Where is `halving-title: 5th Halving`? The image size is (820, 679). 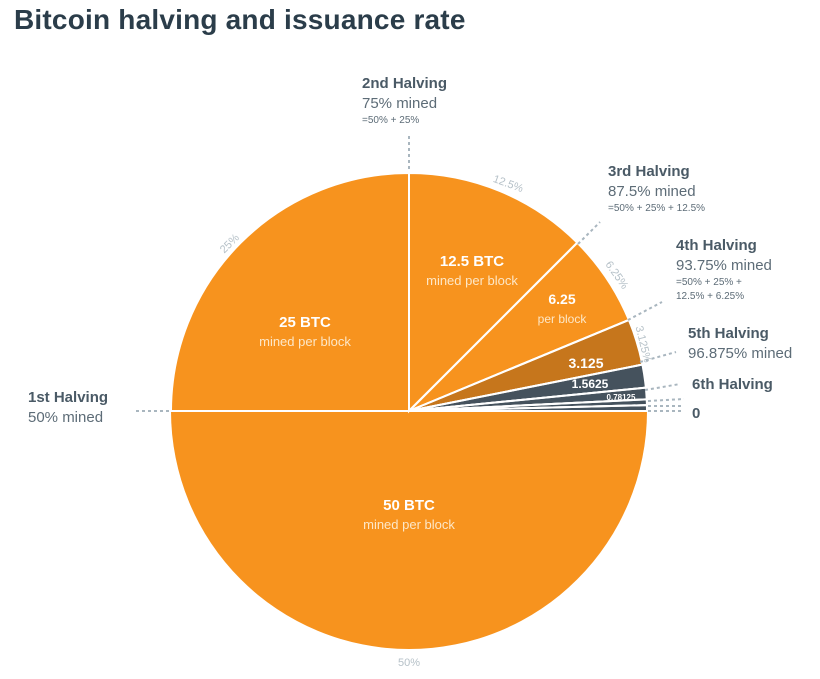
halving-title: 5th Halving is located at coordinates (728, 333).